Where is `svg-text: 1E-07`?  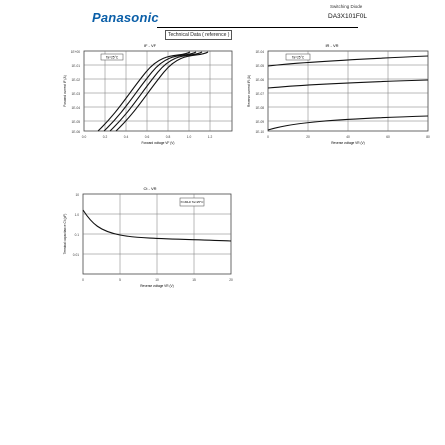
svg-text: 1E-07 is located at coordinates (259, 94).